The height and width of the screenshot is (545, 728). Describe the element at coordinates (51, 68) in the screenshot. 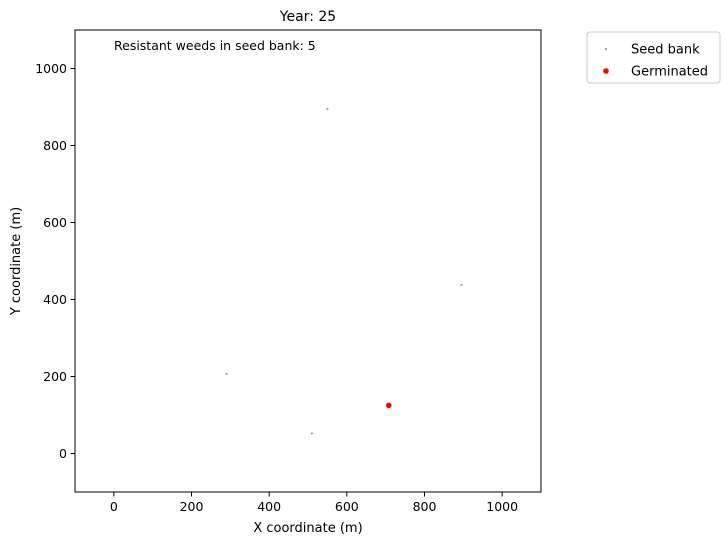

I see `y-tick-label: 1000` at that location.